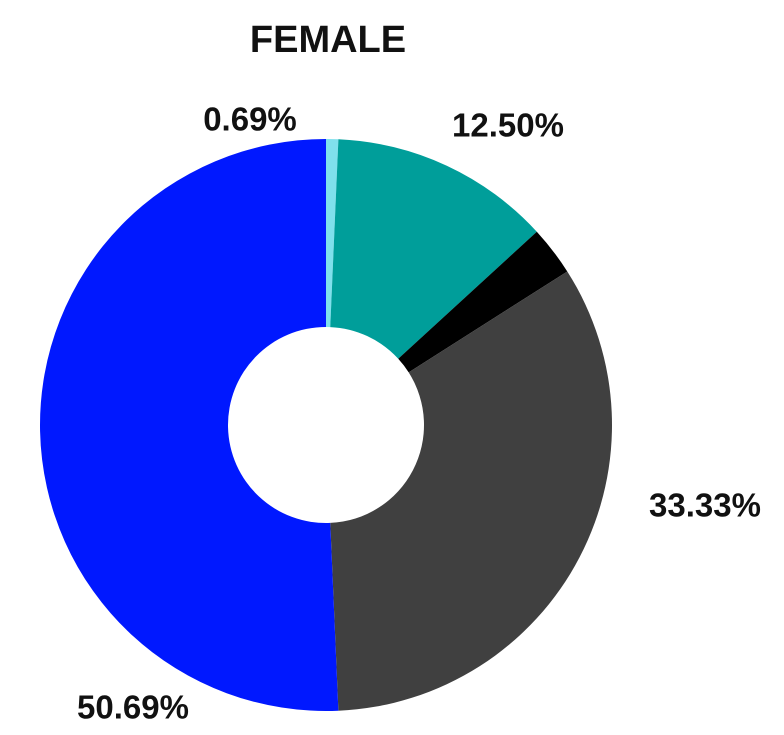 Image resolution: width=784 pixels, height=735 pixels. Describe the element at coordinates (705, 505) in the screenshot. I see `slice-label: 33.33%` at that location.